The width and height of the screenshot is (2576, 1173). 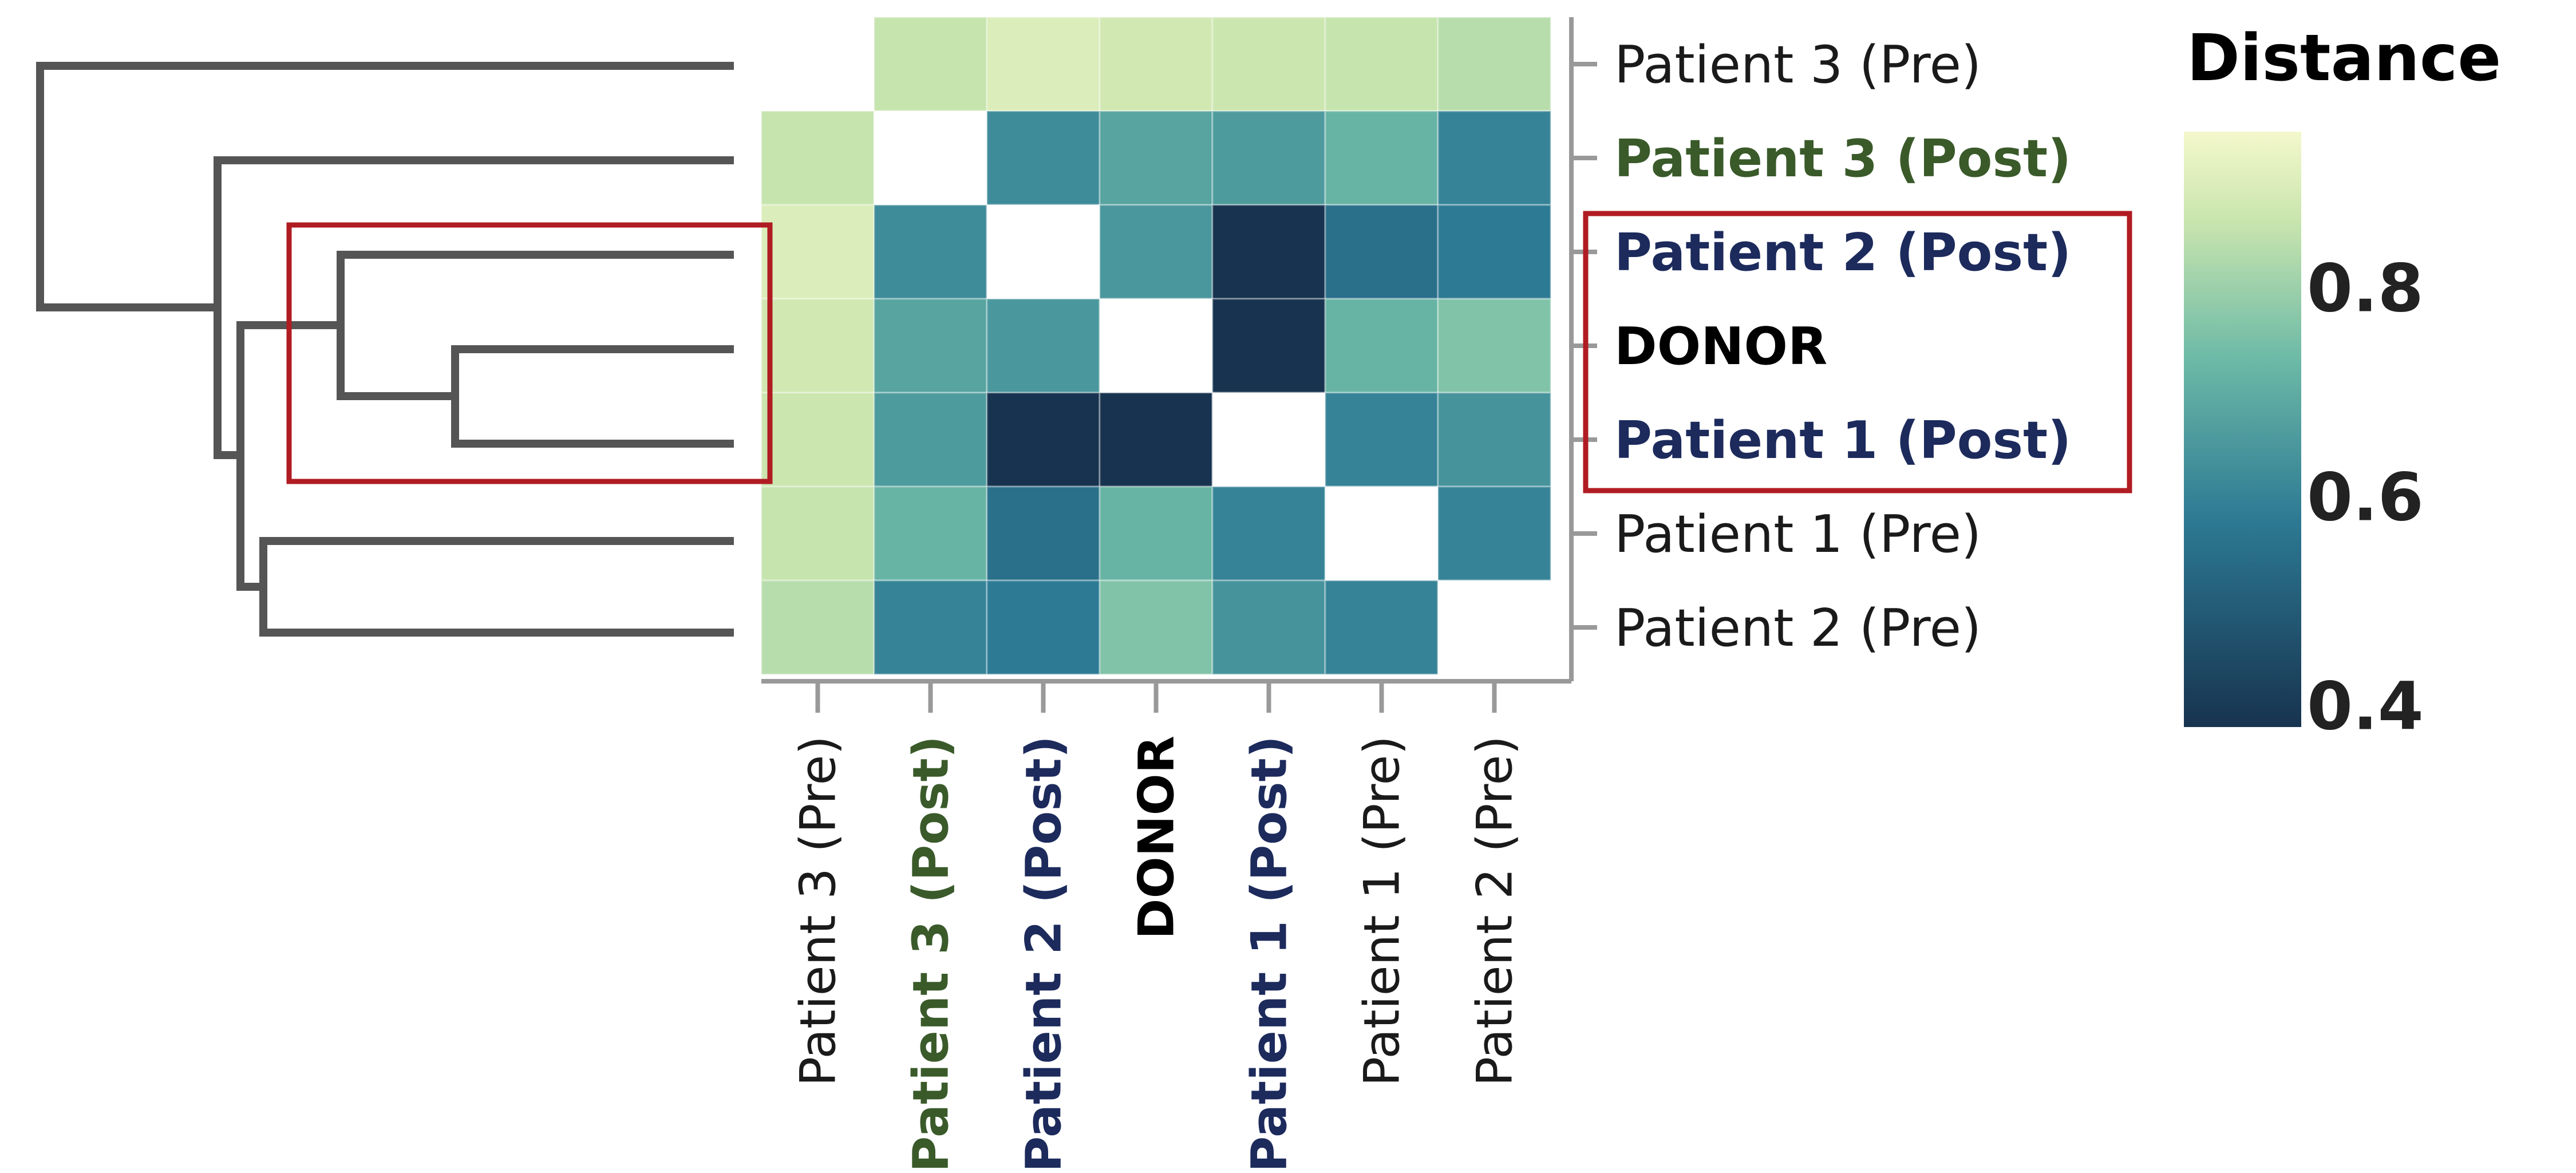 What do you see at coordinates (1494, 158) in the screenshot?
I see `heatmap-cell-patient-3-post-x-patient-2-pre` at bounding box center [1494, 158].